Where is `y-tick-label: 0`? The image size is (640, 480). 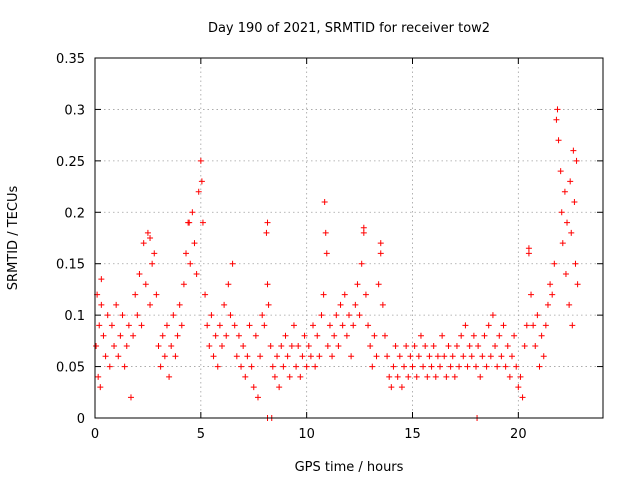
y-tick-label: 0 is located at coordinates (81, 419).